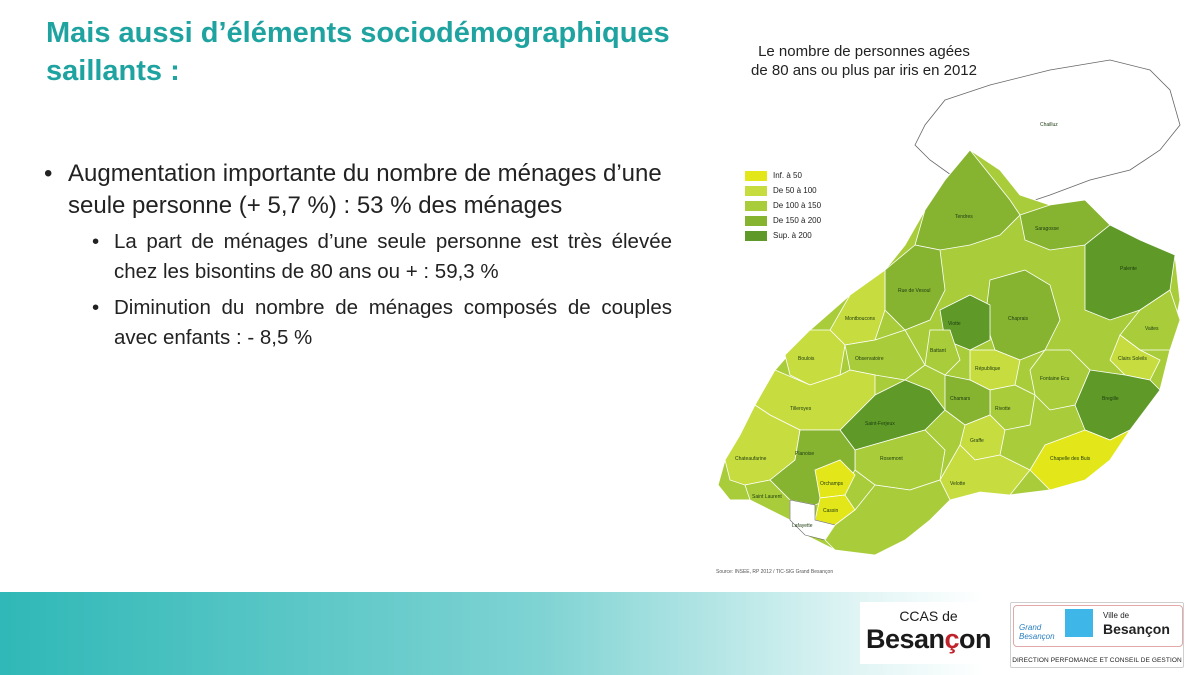 This screenshot has height=675, width=1200. I want to click on legend-item: De 100 à 150, so click(783, 205).